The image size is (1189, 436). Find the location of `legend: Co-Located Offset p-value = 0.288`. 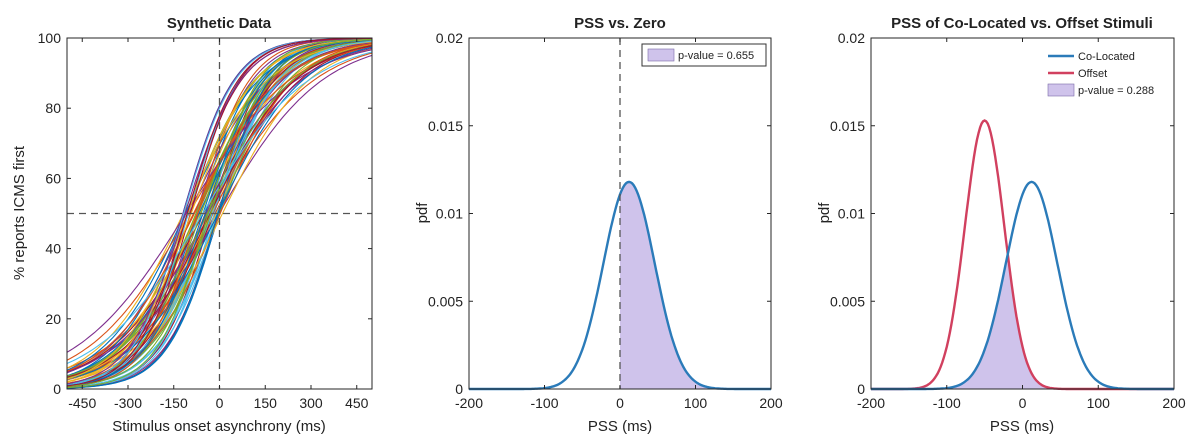

legend: Co-Located Offset p-value = 0.288 is located at coordinates (1106, 75).